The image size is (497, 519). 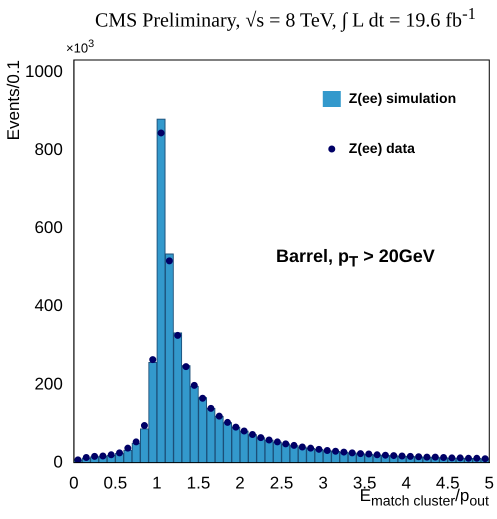 I want to click on y-tick-label: 400, so click(x=48, y=306).